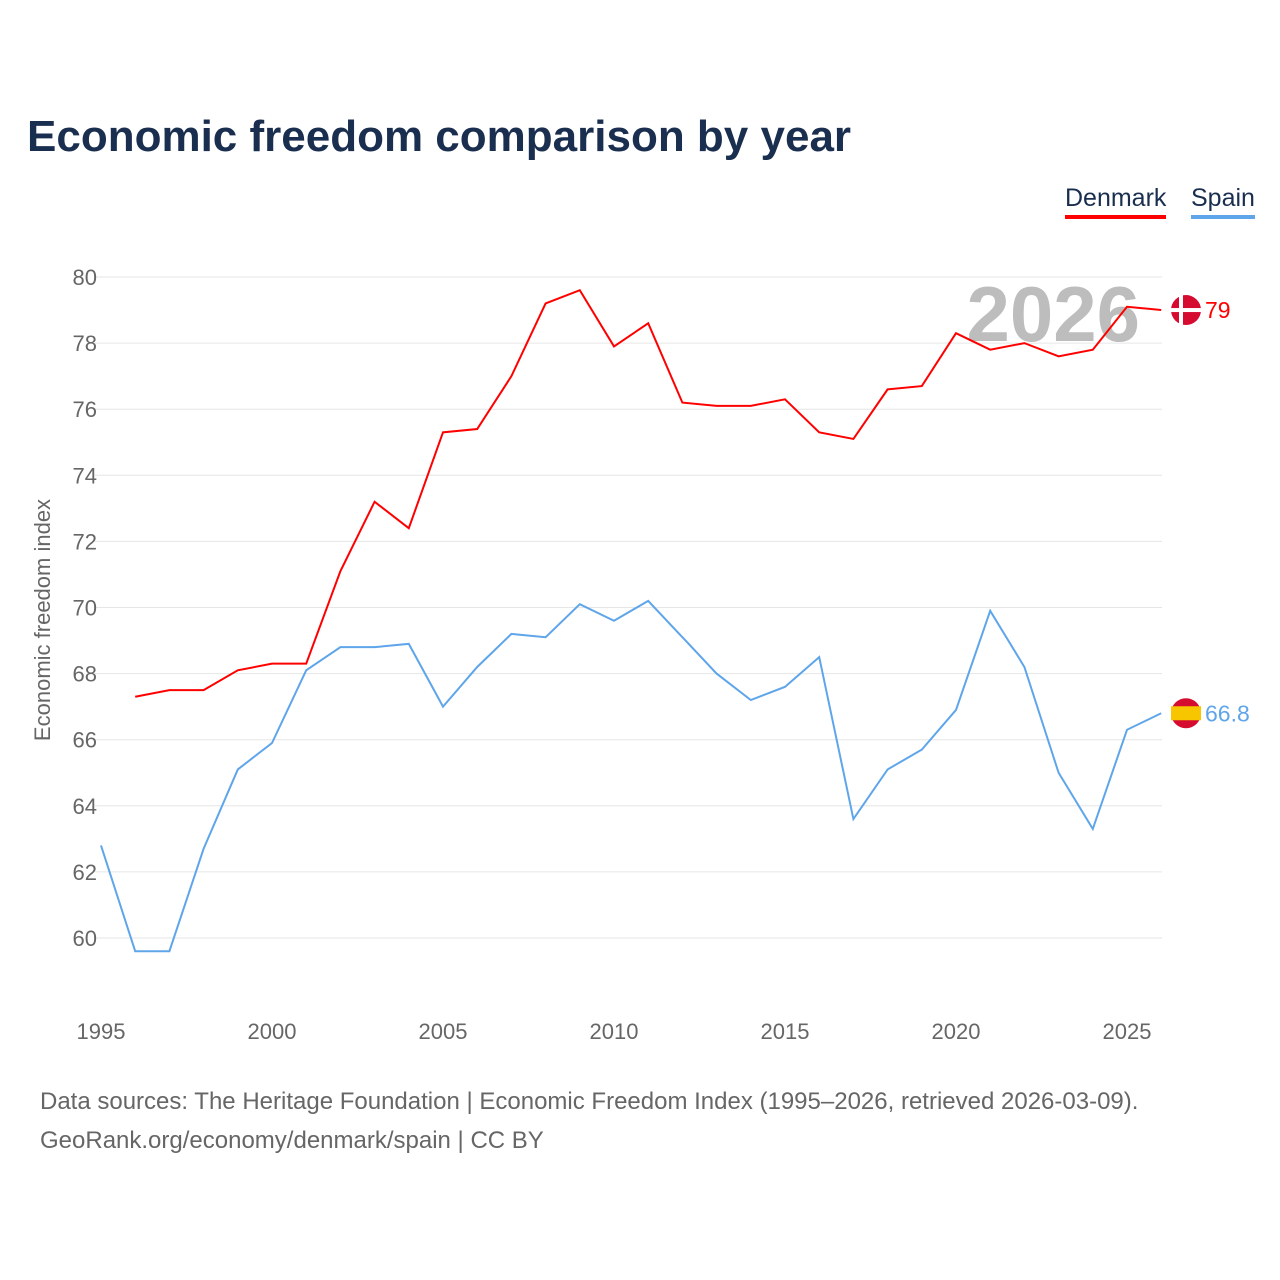 The height and width of the screenshot is (1280, 1280). Describe the element at coordinates (1223, 201) in the screenshot. I see `legend-spain: Spain` at that location.